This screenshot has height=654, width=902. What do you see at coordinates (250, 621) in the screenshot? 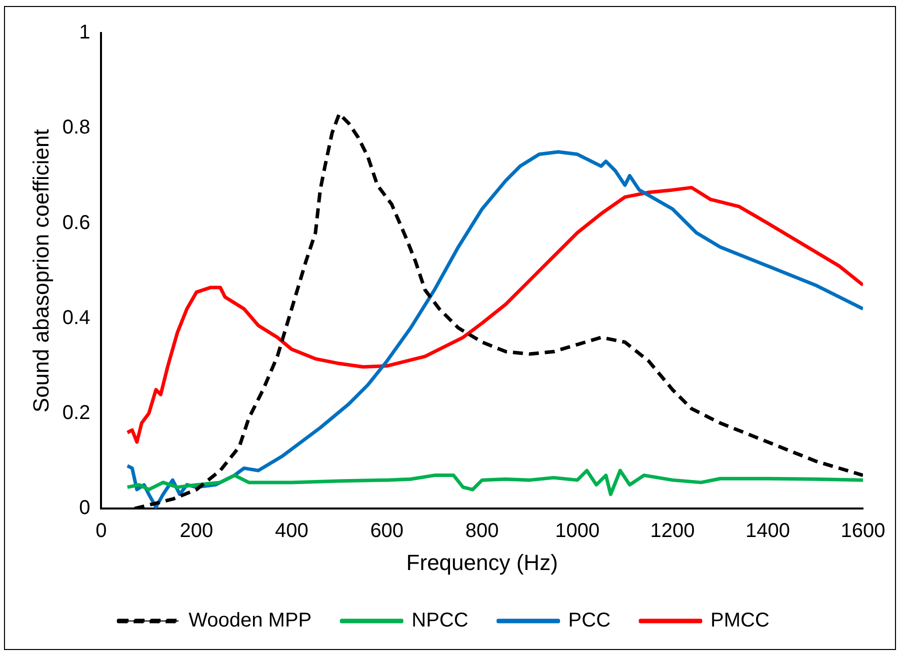
I see `legend-label: Wooden MPP` at bounding box center [250, 621].